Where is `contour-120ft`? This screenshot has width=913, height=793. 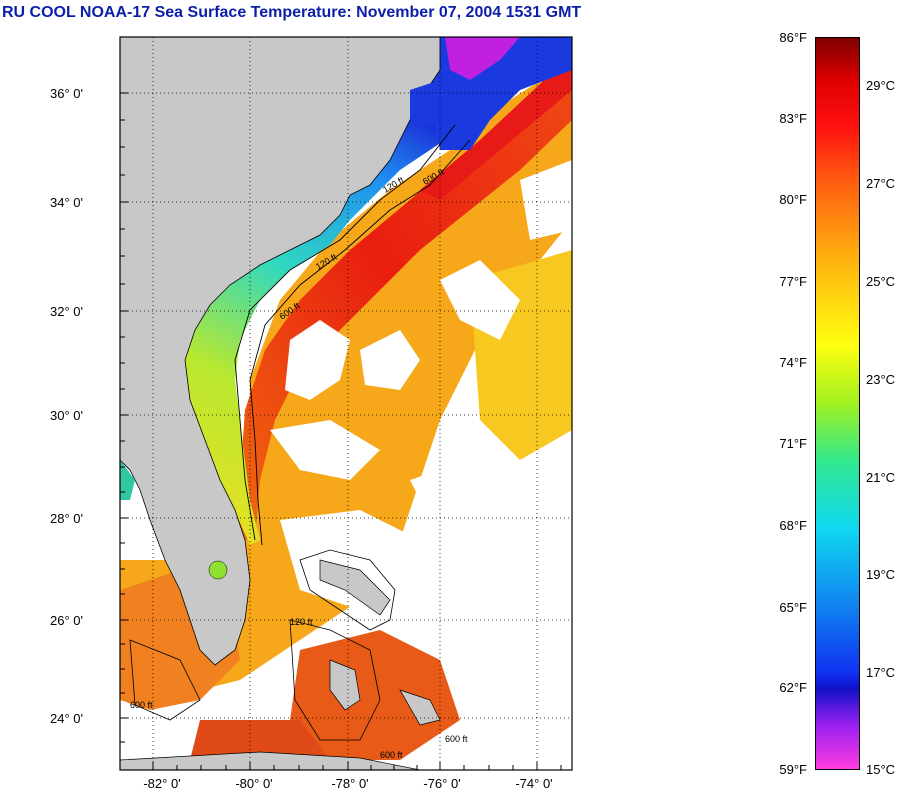
contour-120ft is located at coordinates (345, 332).